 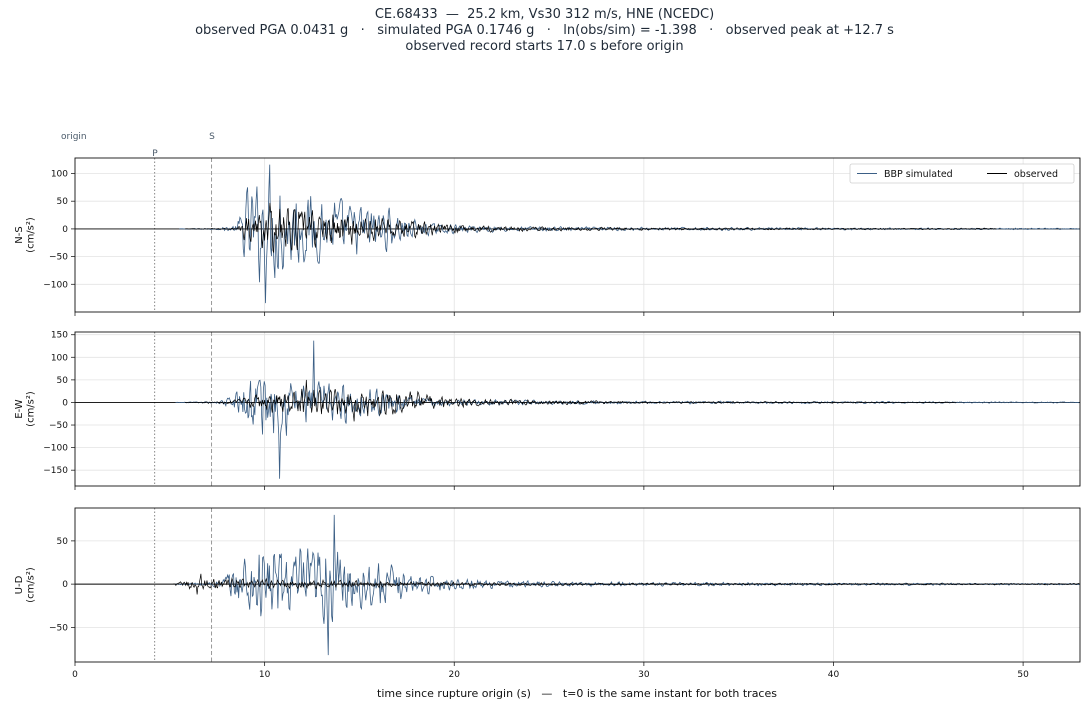 I want to click on y-axis-label: E-W(cm/s²), so click(x=25, y=409).